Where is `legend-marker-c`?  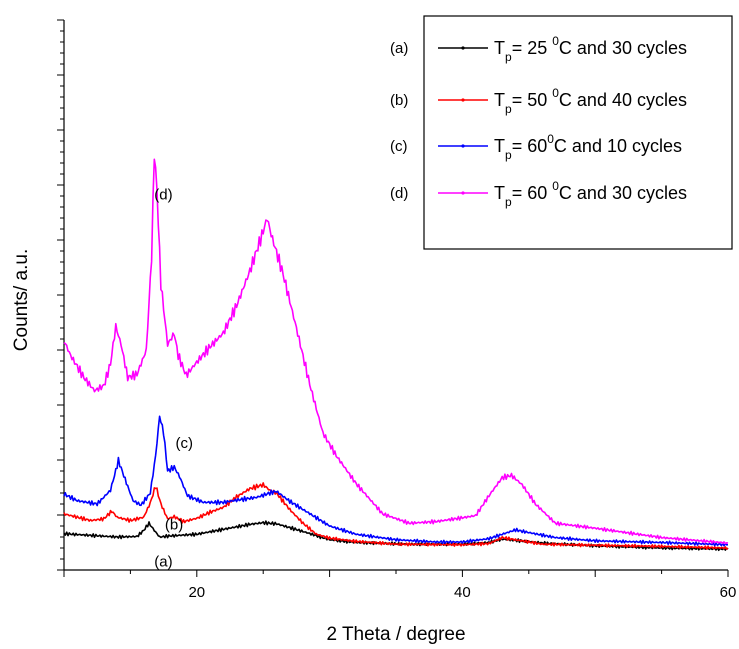
legend-marker-c is located at coordinates (463, 146).